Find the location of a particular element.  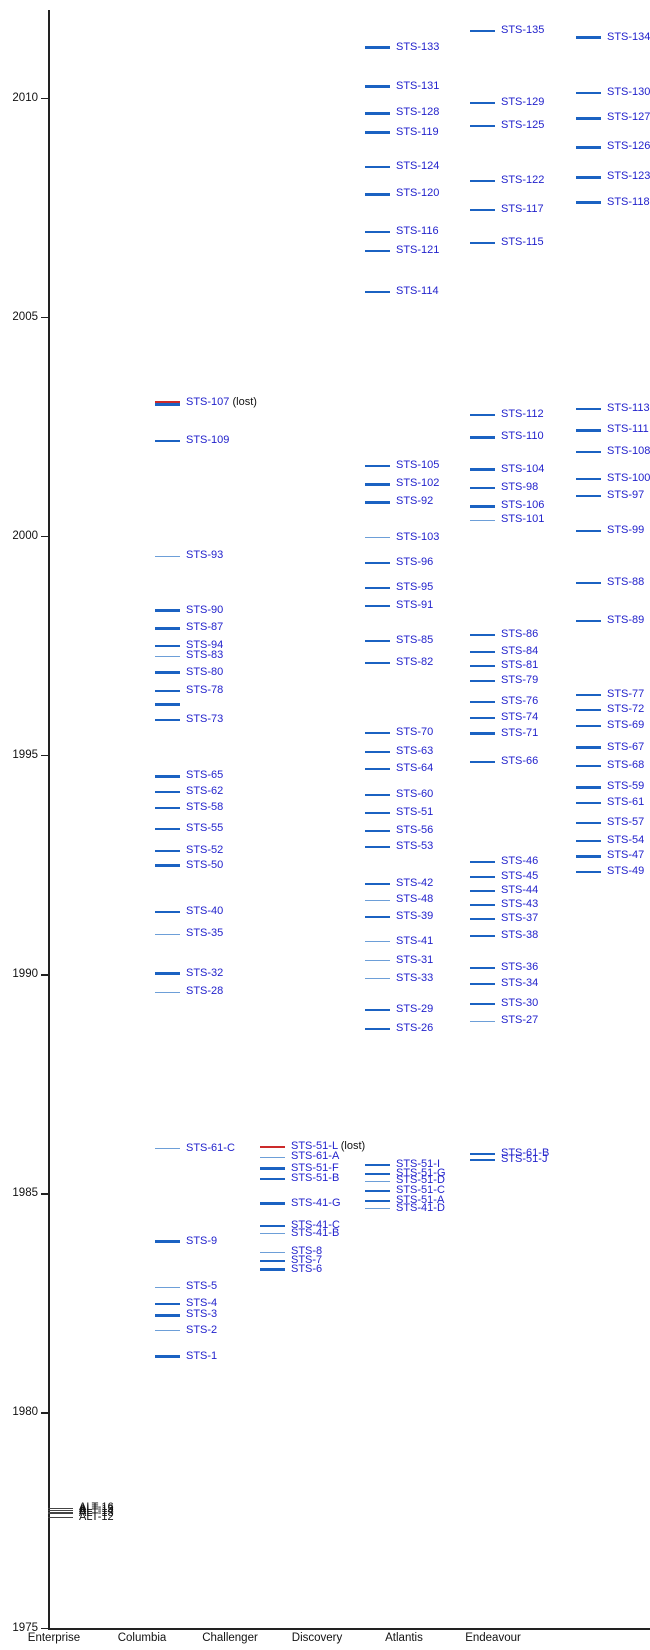

mission-label-sts-121: STS-121 is located at coordinates (418, 249).